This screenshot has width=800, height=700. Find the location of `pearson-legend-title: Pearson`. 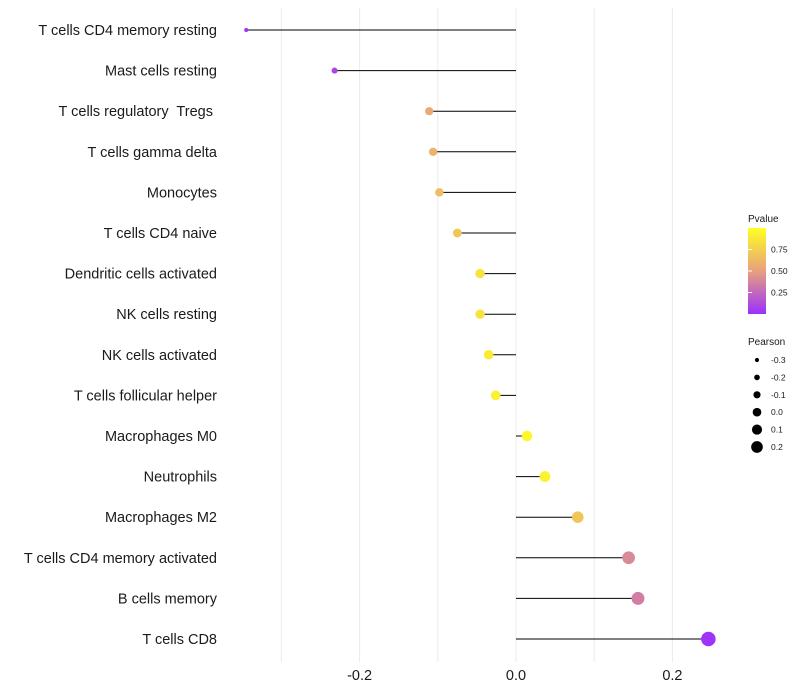

pearson-legend-title: Pearson is located at coordinates (766, 342).